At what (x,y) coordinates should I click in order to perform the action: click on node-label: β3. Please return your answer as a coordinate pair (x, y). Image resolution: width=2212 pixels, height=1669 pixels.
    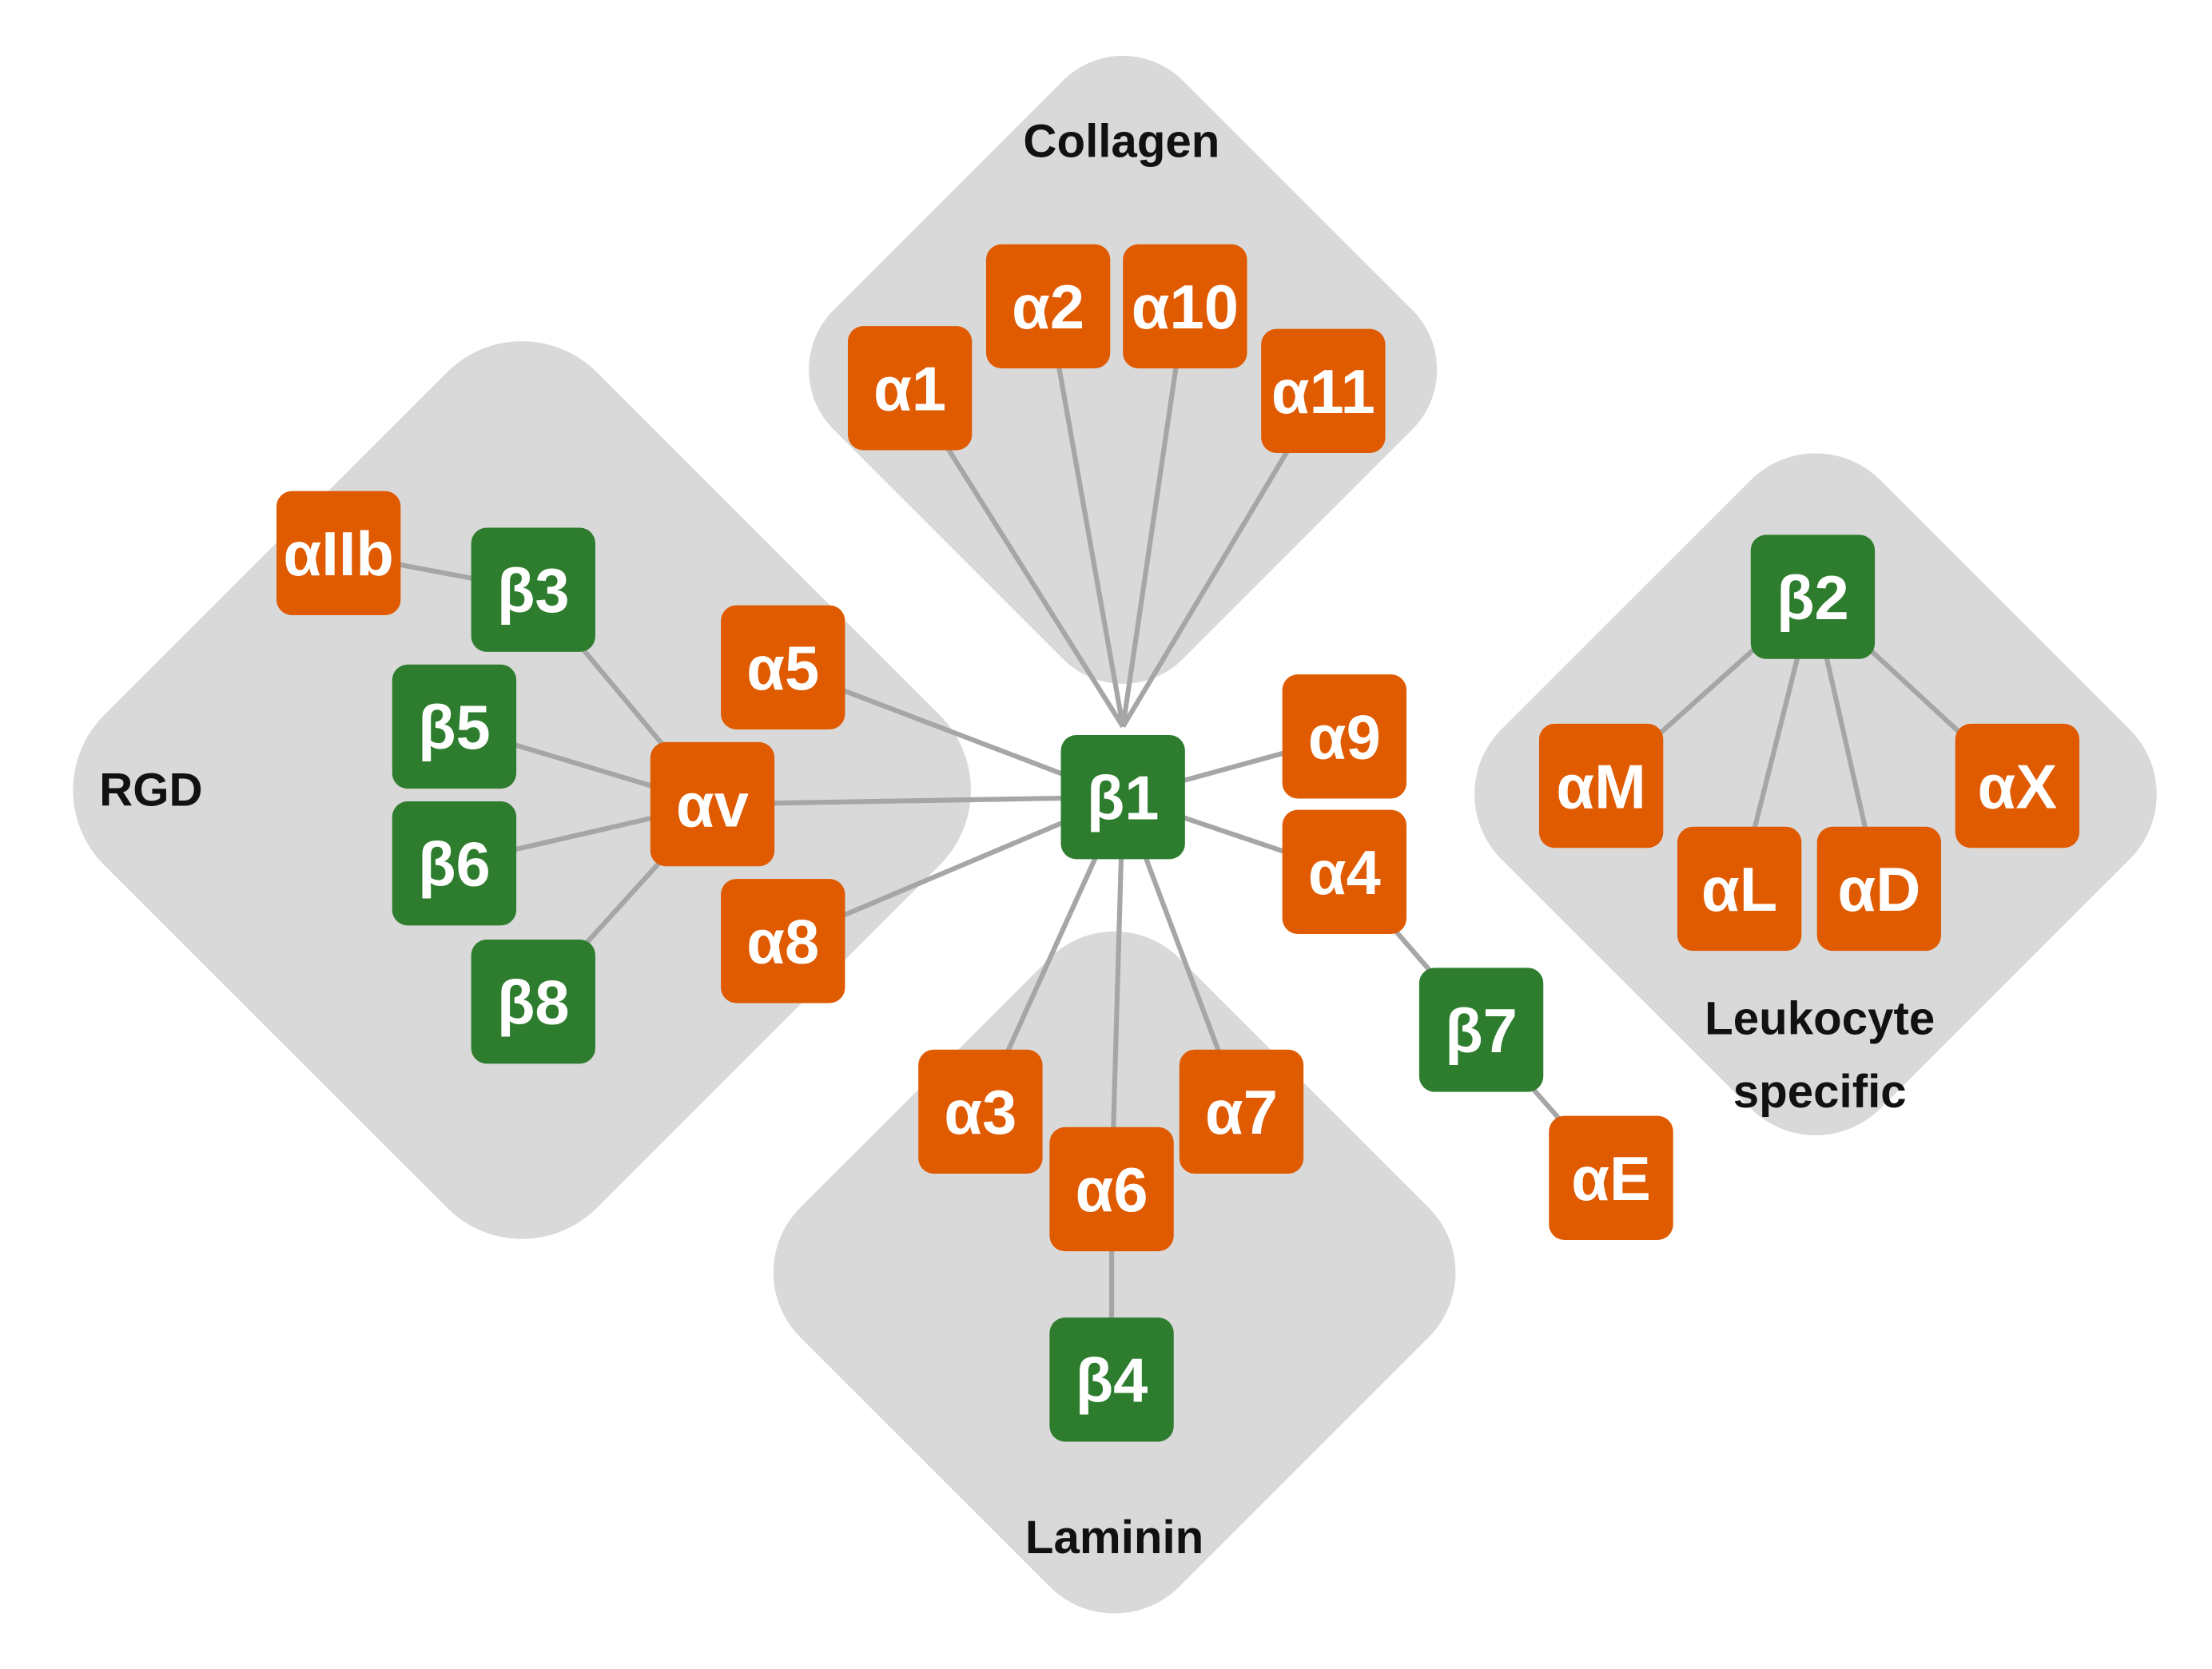
    Looking at the image, I should click on (533, 591).